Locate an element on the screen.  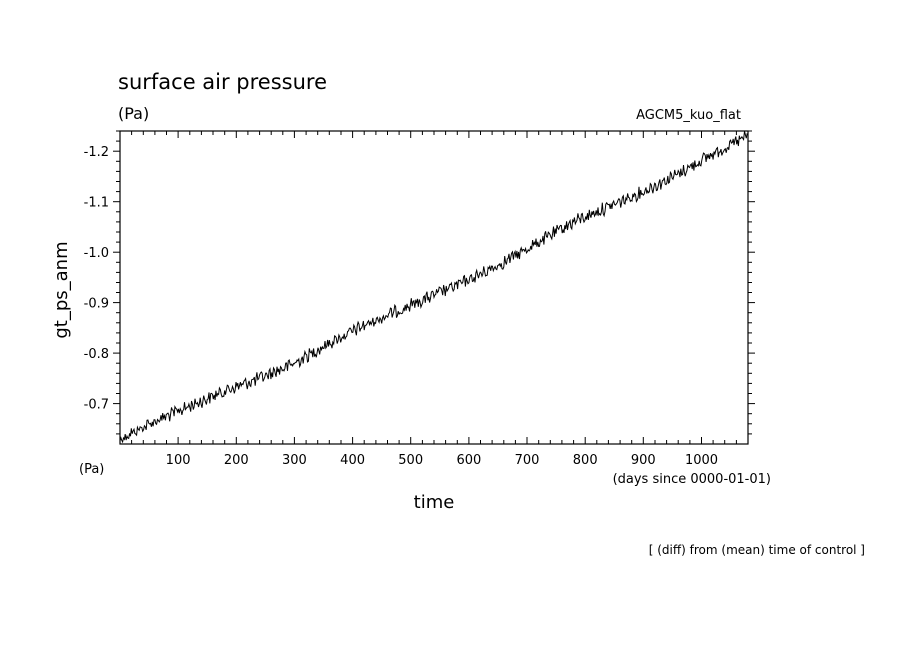
x-tick-label: 200 is located at coordinates (236, 460).